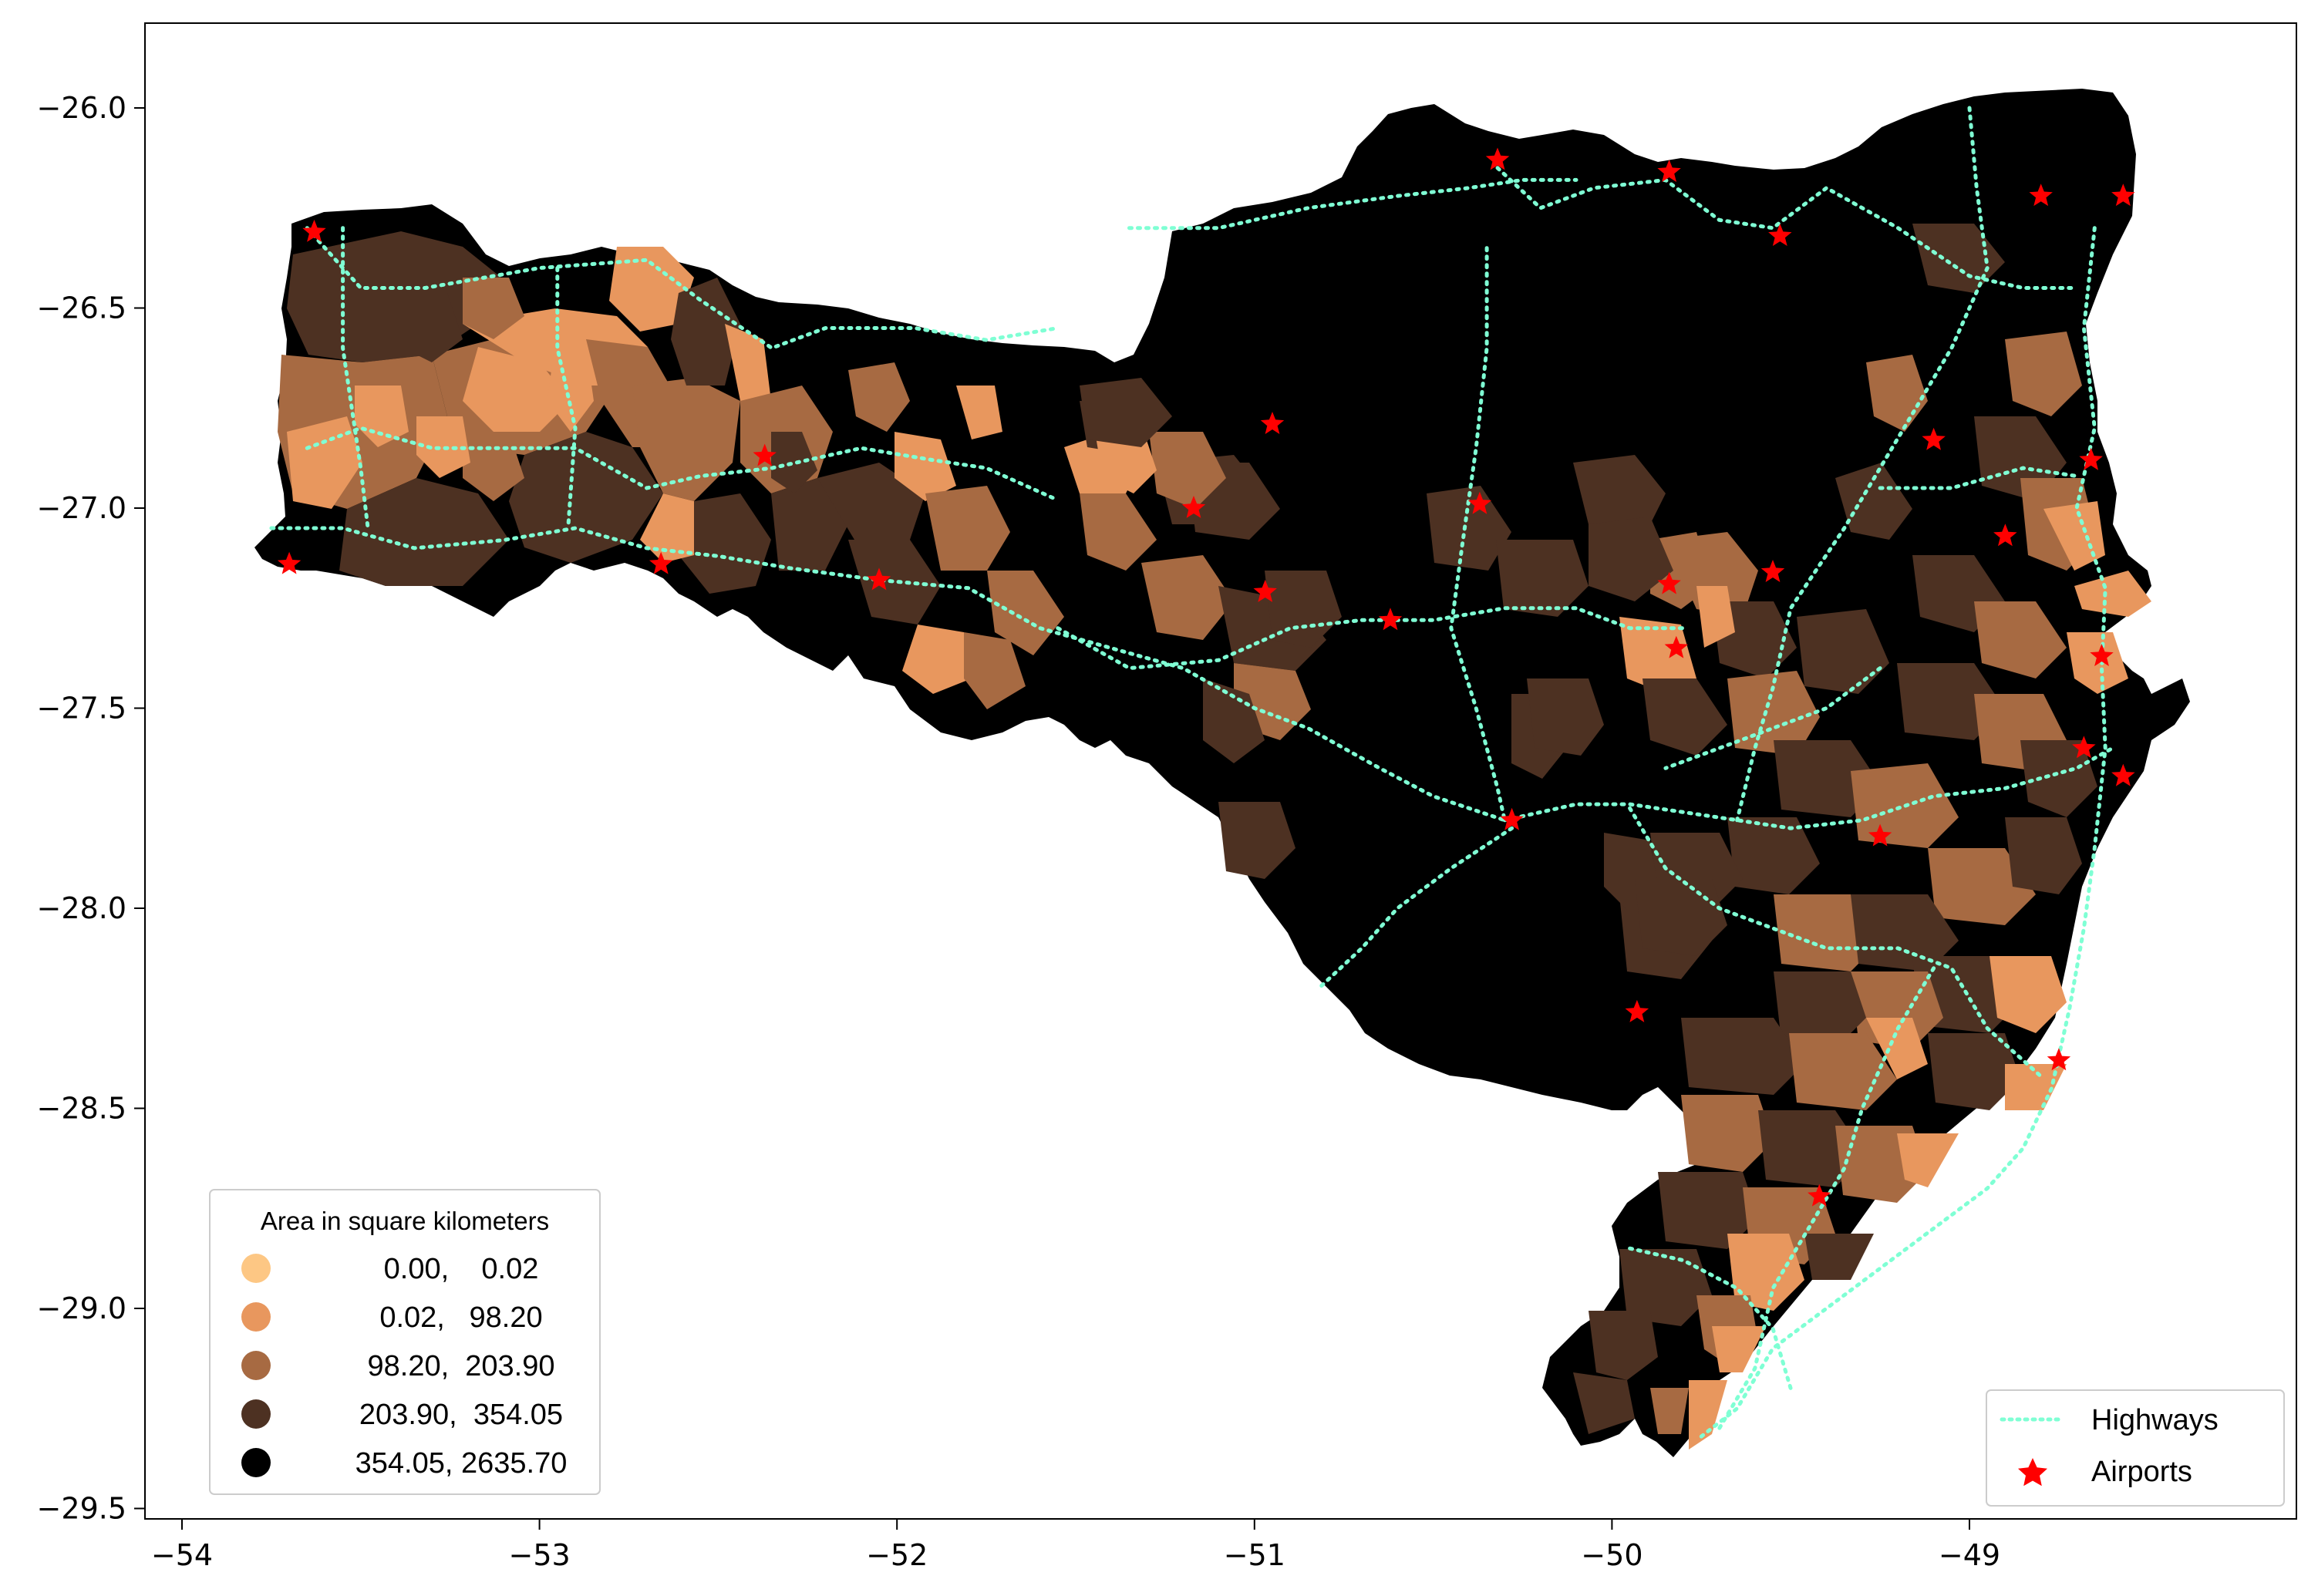 The width and height of the screenshot is (2318, 1596). Describe the element at coordinates (81, 108) in the screenshot. I see `y-tick-label: −26.0` at that location.